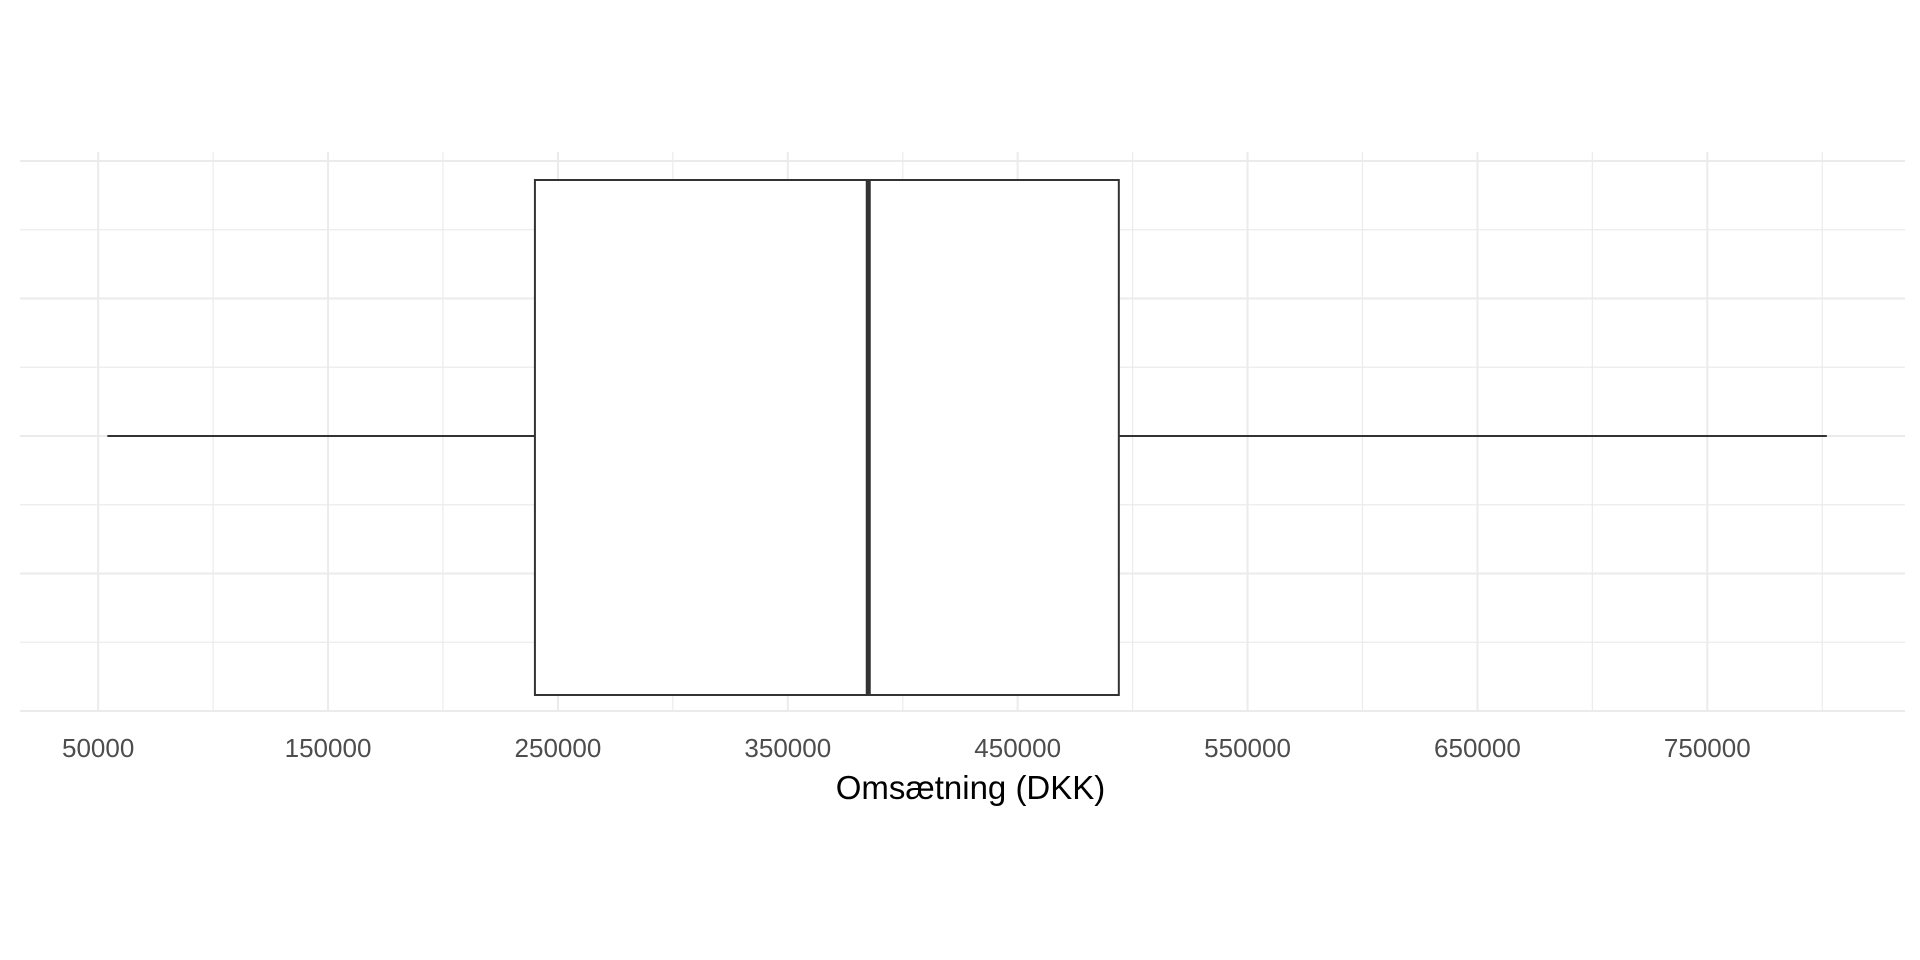  I want to click on x-tick-label: 550000, so click(1247, 748).